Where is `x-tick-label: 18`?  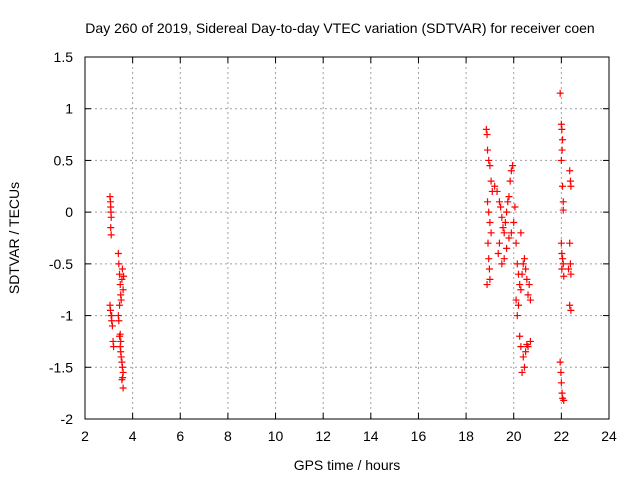
x-tick-label: 18 is located at coordinates (466, 436).